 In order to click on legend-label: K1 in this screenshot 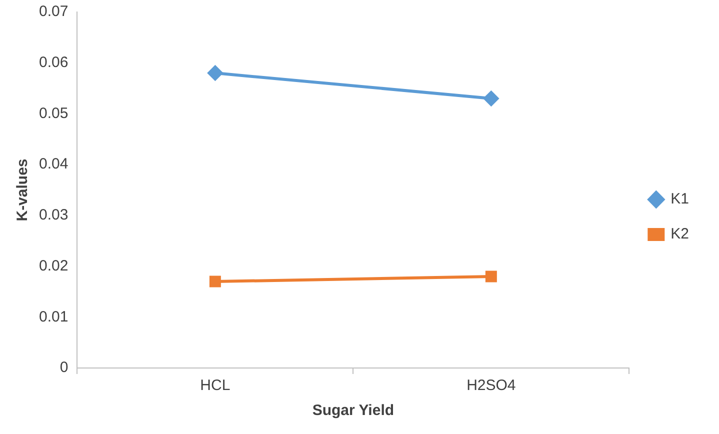, I will do `click(680, 199)`.